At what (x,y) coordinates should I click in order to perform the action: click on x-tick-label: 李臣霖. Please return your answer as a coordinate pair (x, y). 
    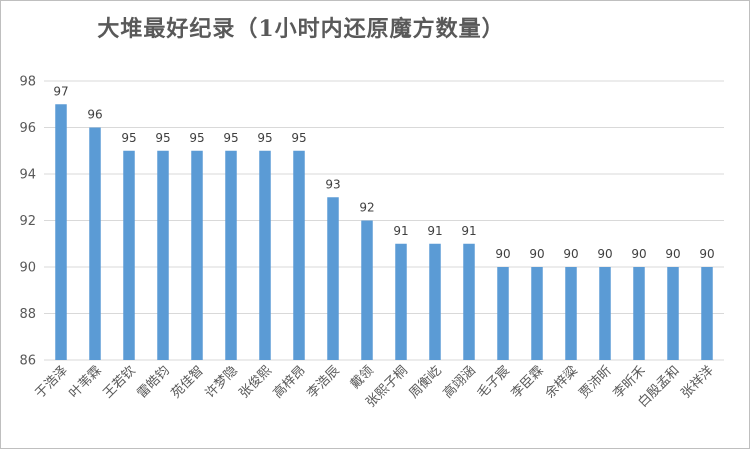
    Looking at the image, I should click on (528, 382).